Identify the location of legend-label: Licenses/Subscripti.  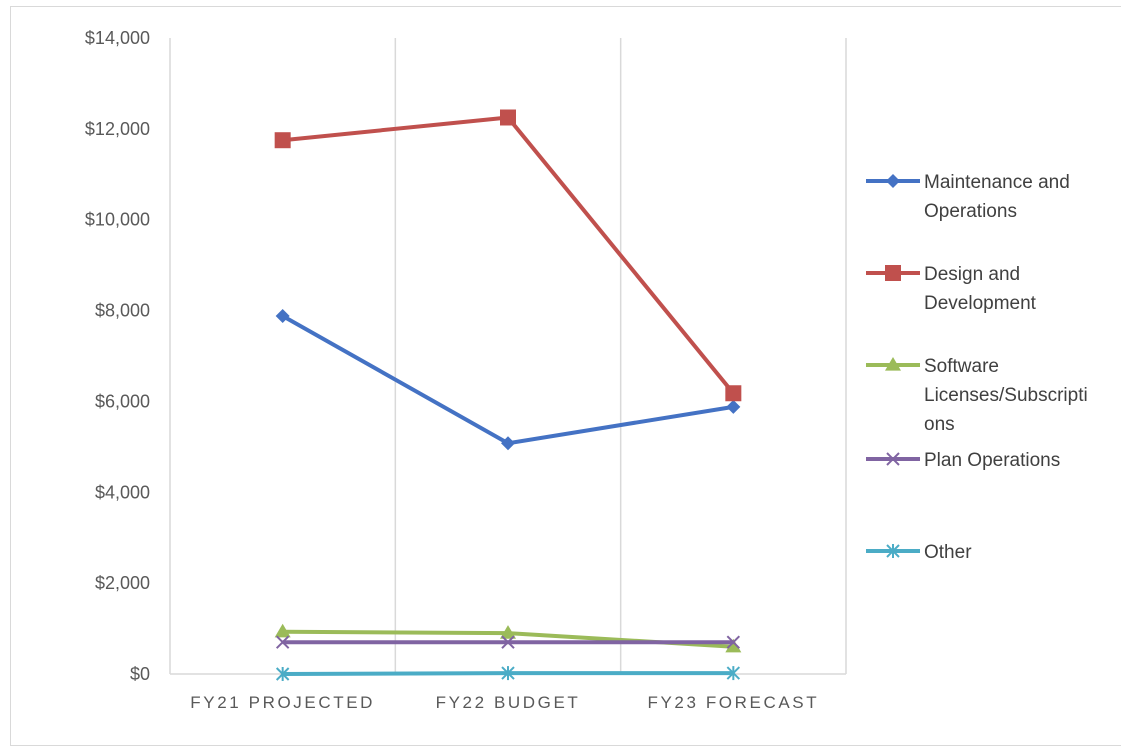
(1006, 395).